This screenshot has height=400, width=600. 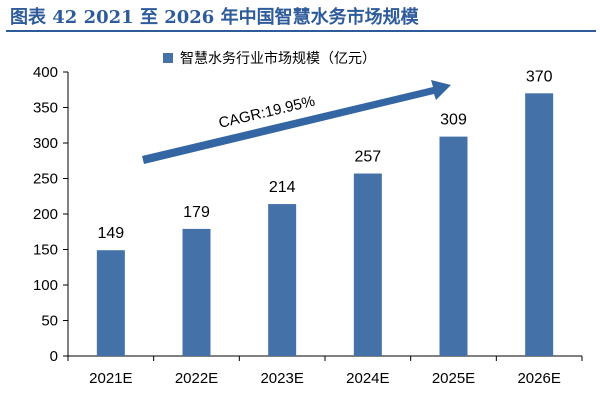 I want to click on y-tick-label: 400, so click(x=45, y=72).